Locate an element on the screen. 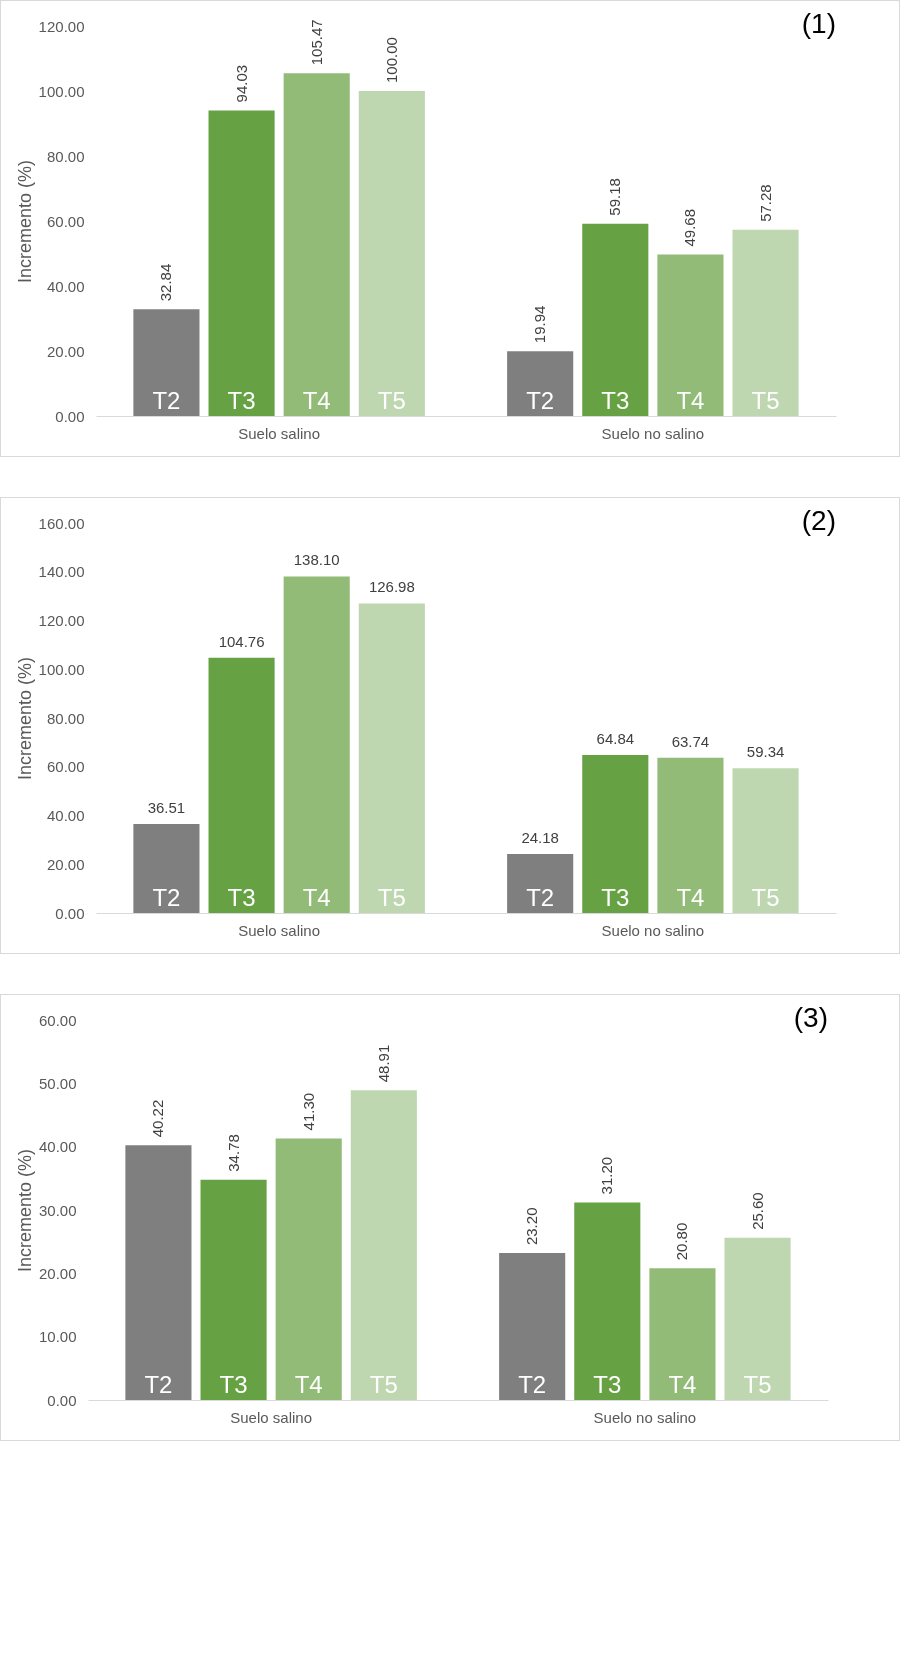 This screenshot has width=906, height=1665. data-label: 104.76 is located at coordinates (241, 641).